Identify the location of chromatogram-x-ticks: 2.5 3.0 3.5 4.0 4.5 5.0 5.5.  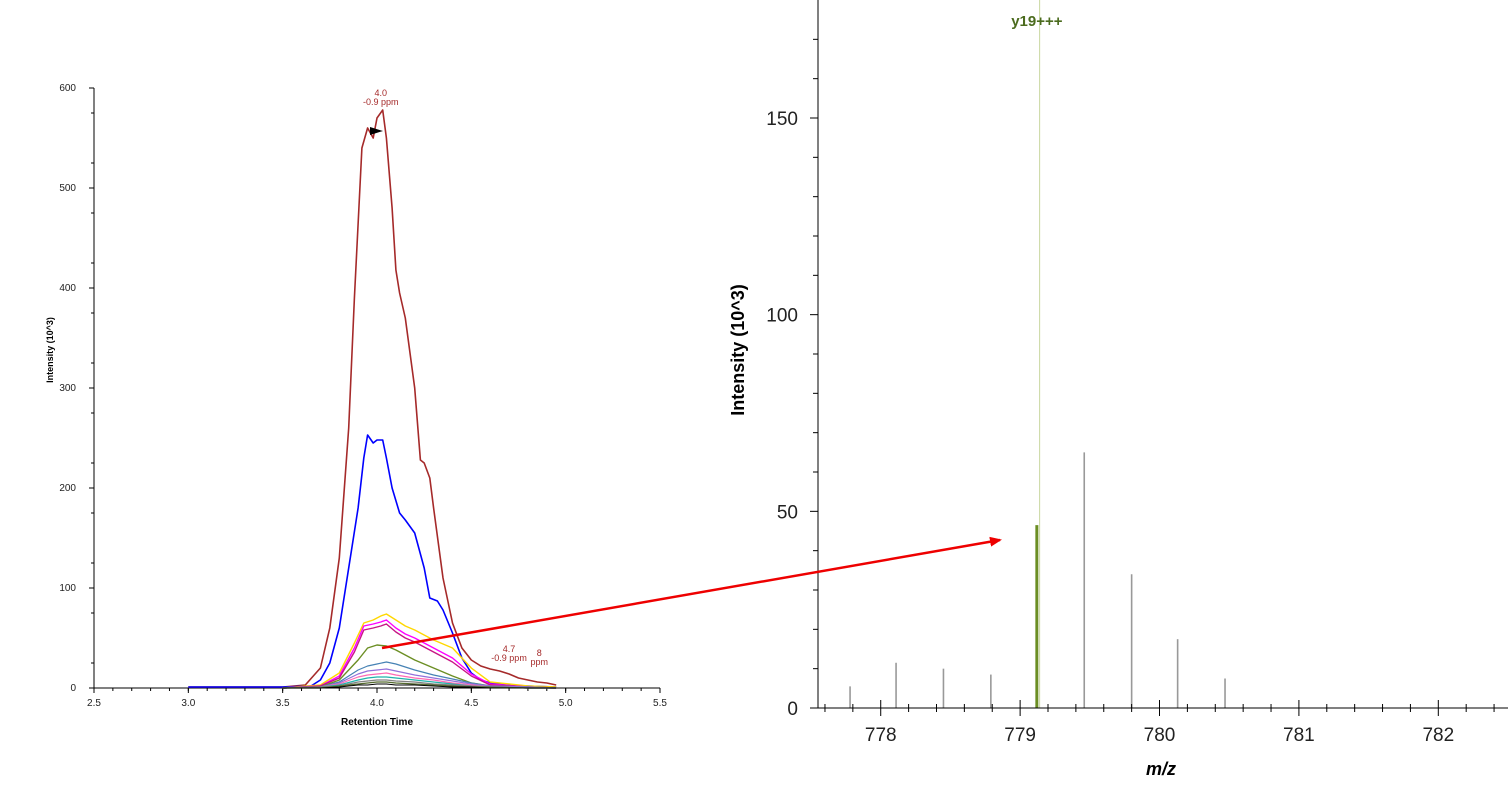
(377, 698).